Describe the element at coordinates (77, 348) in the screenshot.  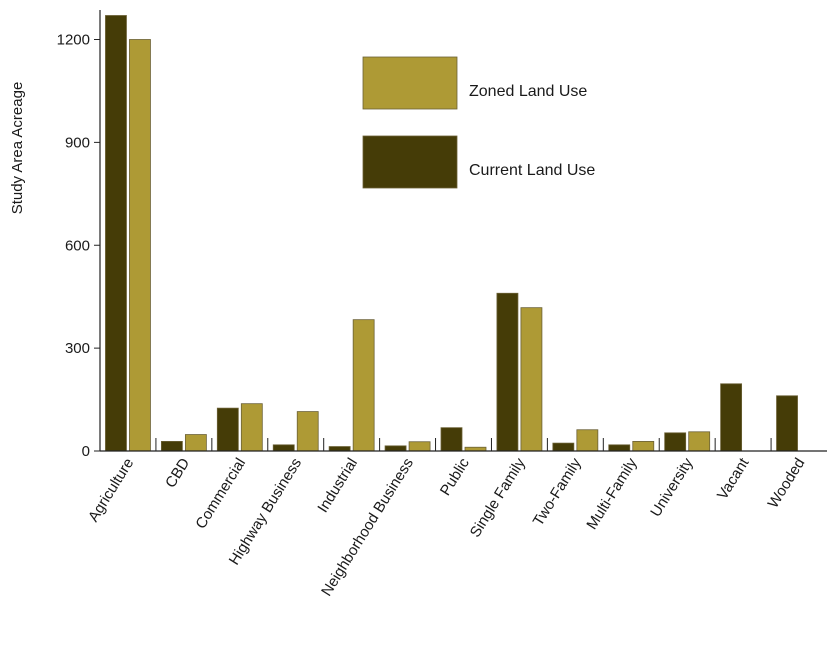
I see `y-tick-label: 300` at that location.